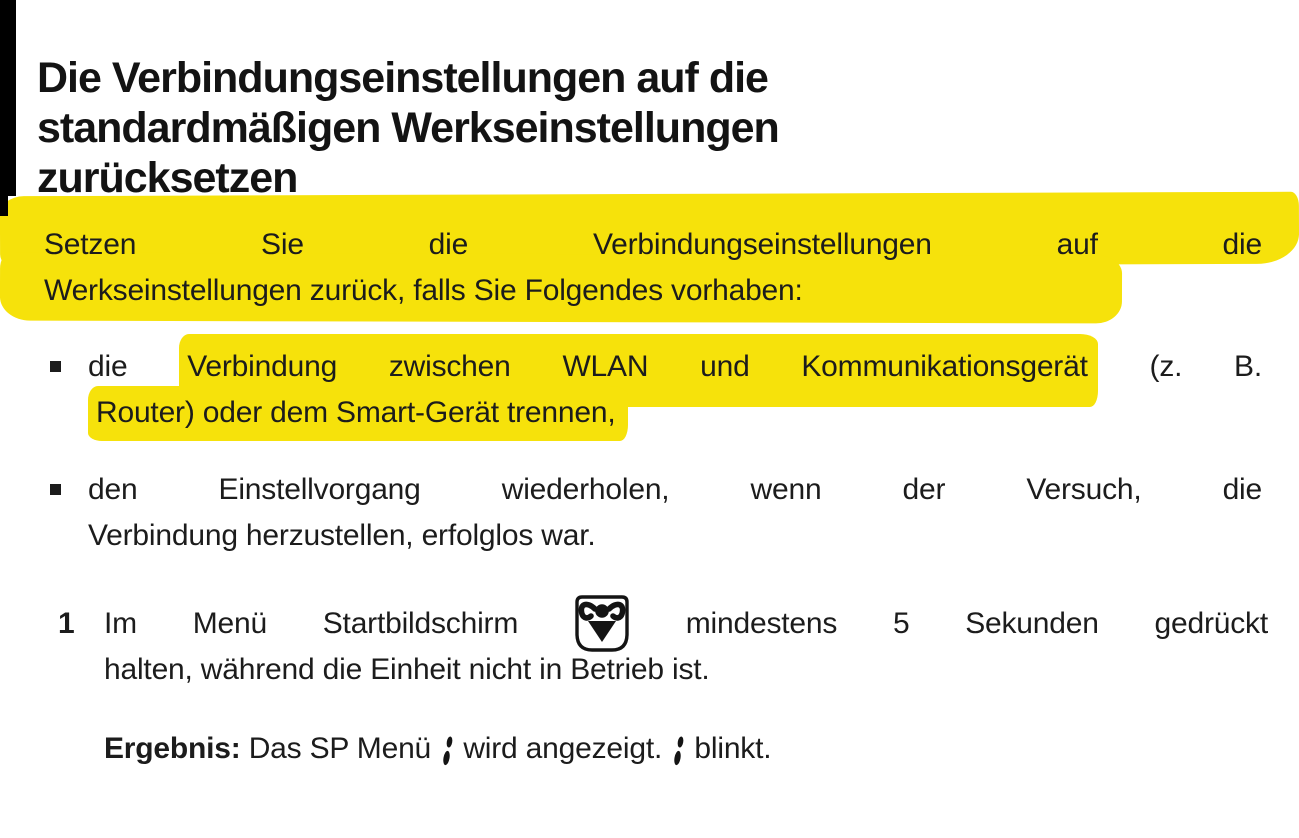 Image resolution: width=1299 pixels, height=838 pixels. Describe the element at coordinates (340, 748) in the screenshot. I see `result-text: Das SP Menü` at that location.